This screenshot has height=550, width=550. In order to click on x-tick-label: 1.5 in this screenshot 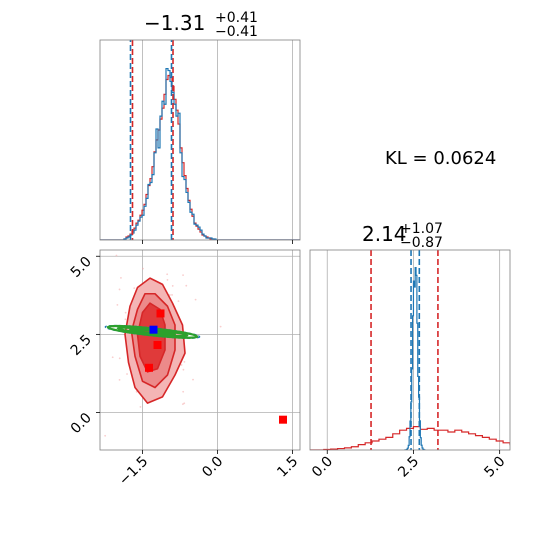, I will do `click(287, 467)`.